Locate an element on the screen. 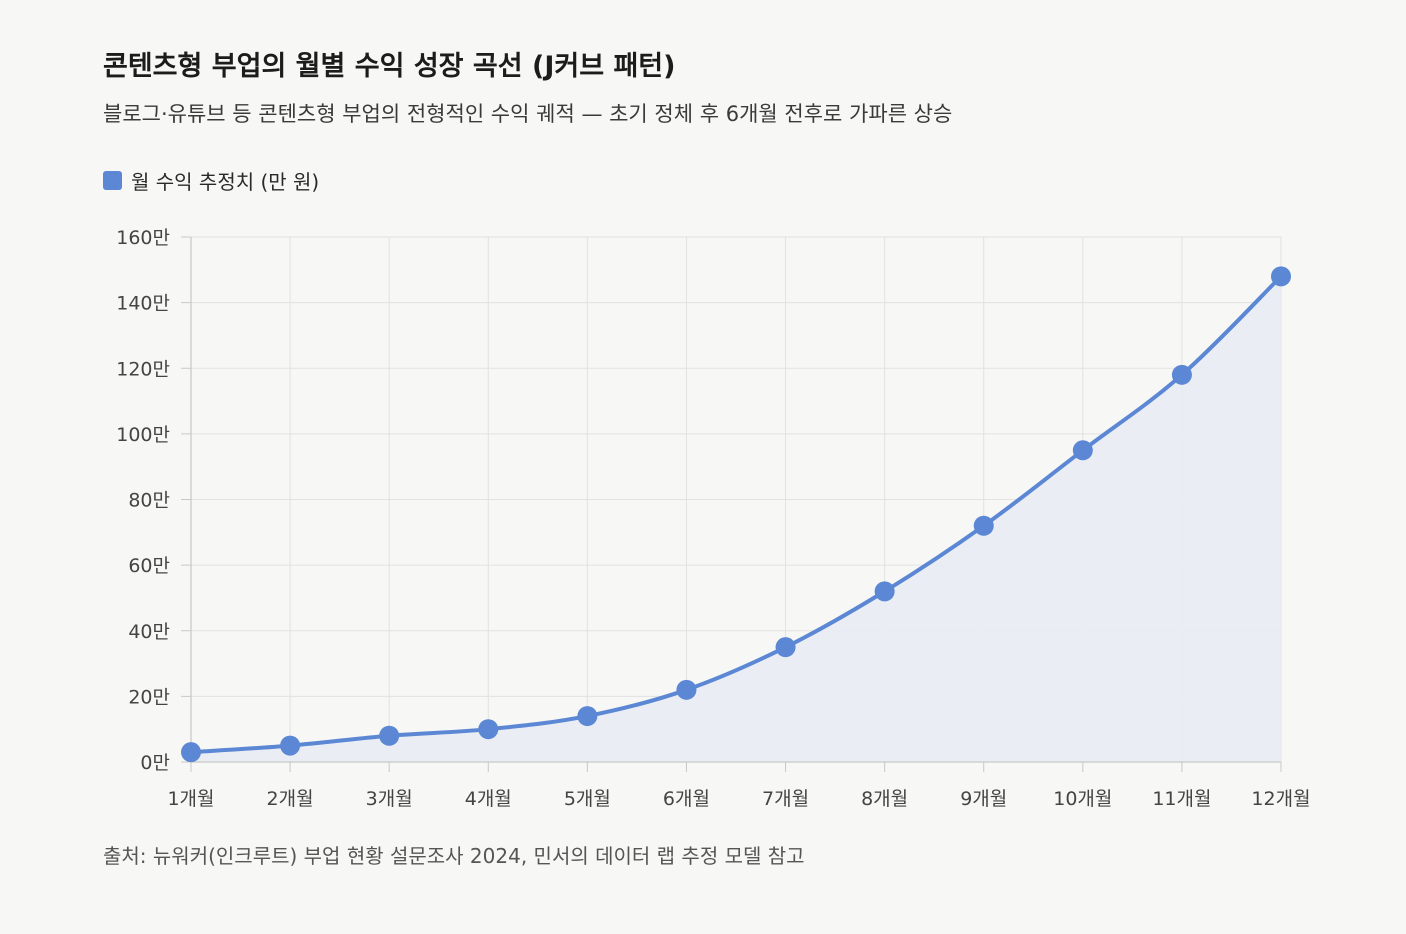 This screenshot has height=934, width=1406. chart-title: 콘텐츠형 부업의 월별 수익 성장 곡선 (J커브 패턴) is located at coordinates (389, 66).